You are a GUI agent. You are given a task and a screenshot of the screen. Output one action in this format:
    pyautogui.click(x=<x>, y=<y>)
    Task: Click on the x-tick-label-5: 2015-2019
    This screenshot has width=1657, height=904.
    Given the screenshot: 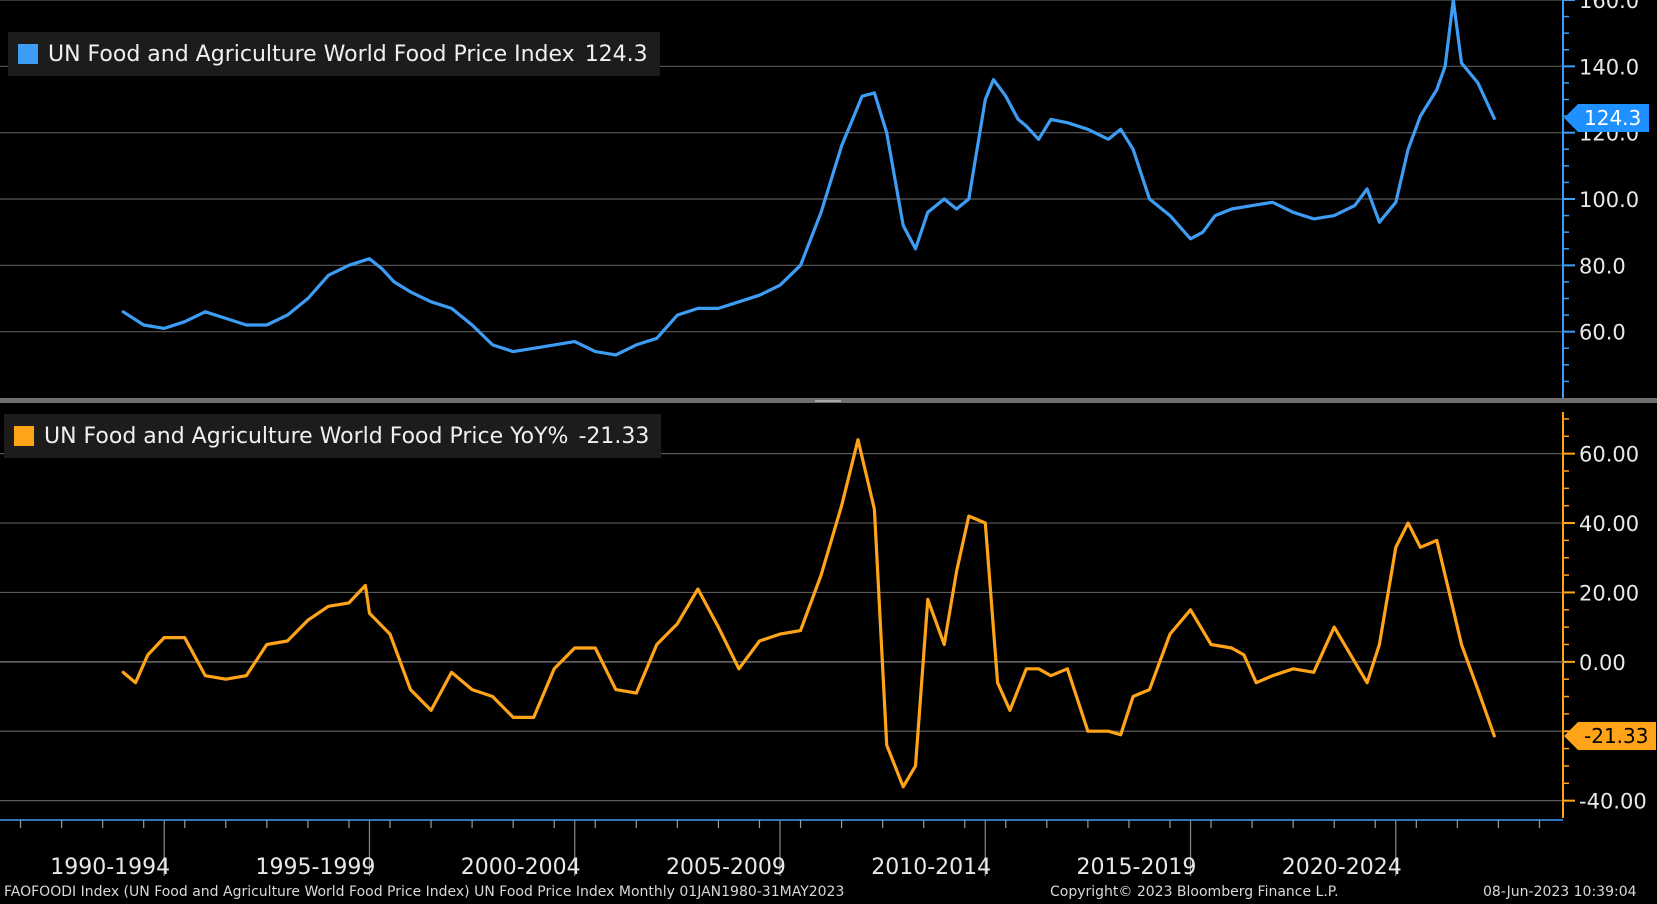 What is the action you would take?
    pyautogui.click(x=1137, y=867)
    